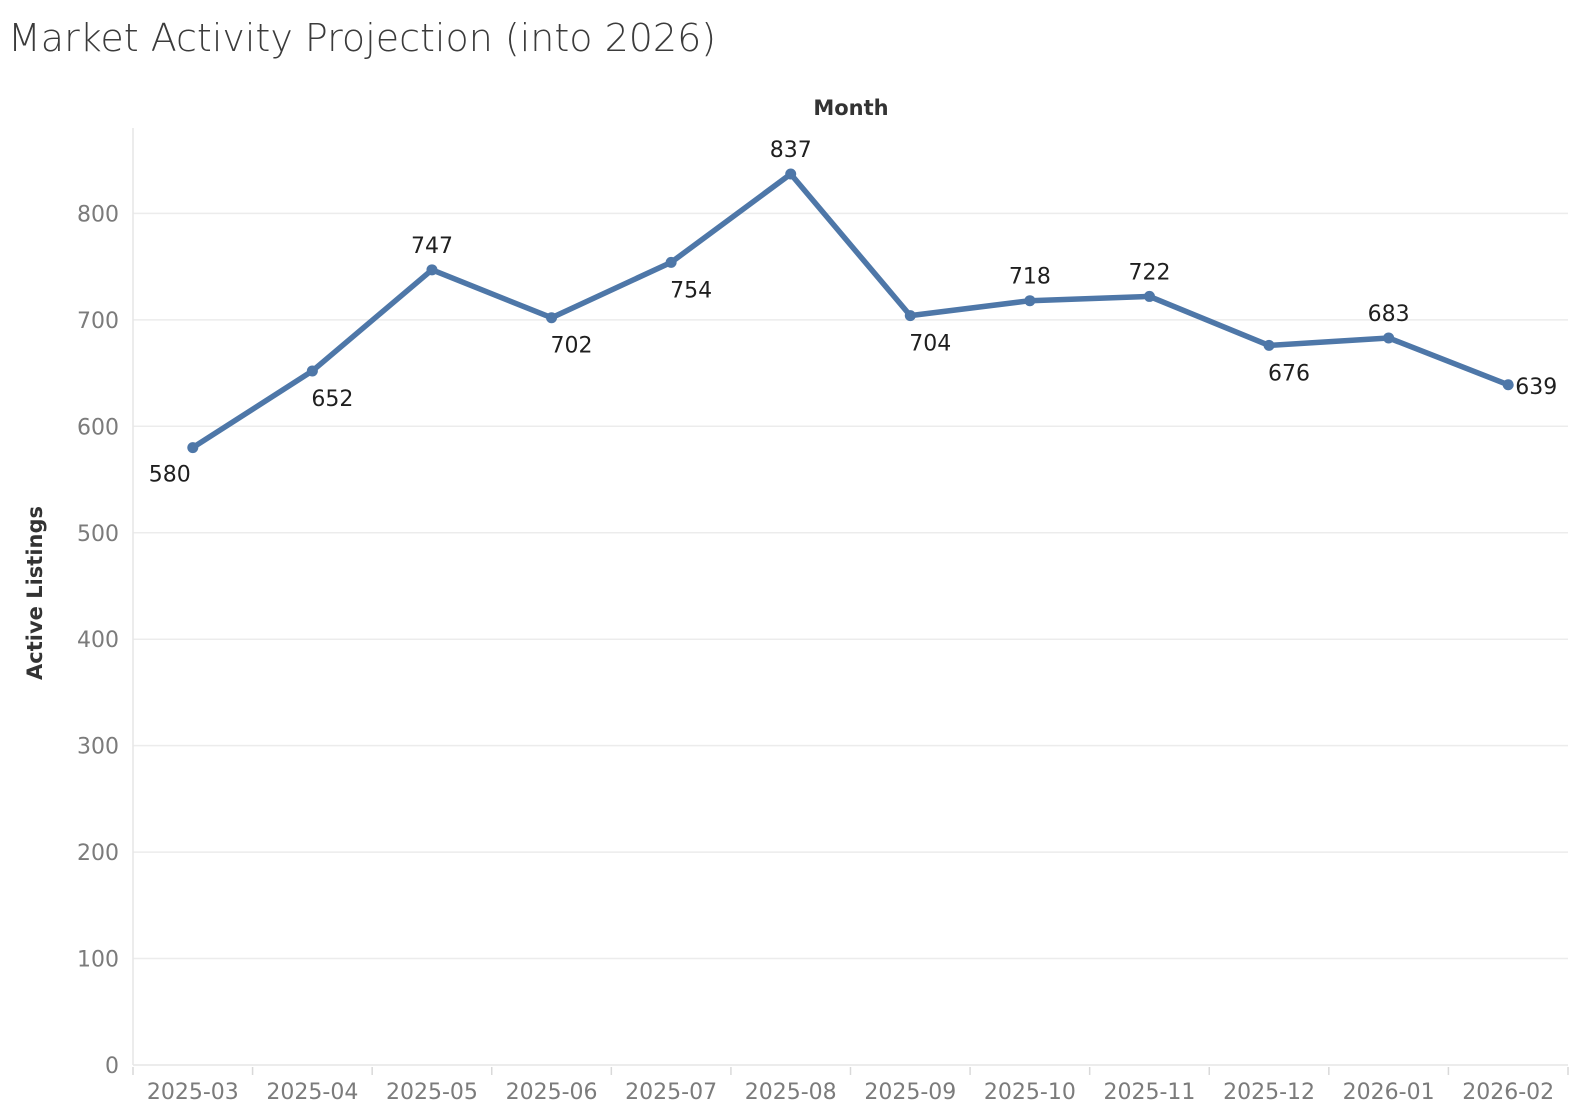  Describe the element at coordinates (572, 346) in the screenshot. I see `data-label: 702` at that location.